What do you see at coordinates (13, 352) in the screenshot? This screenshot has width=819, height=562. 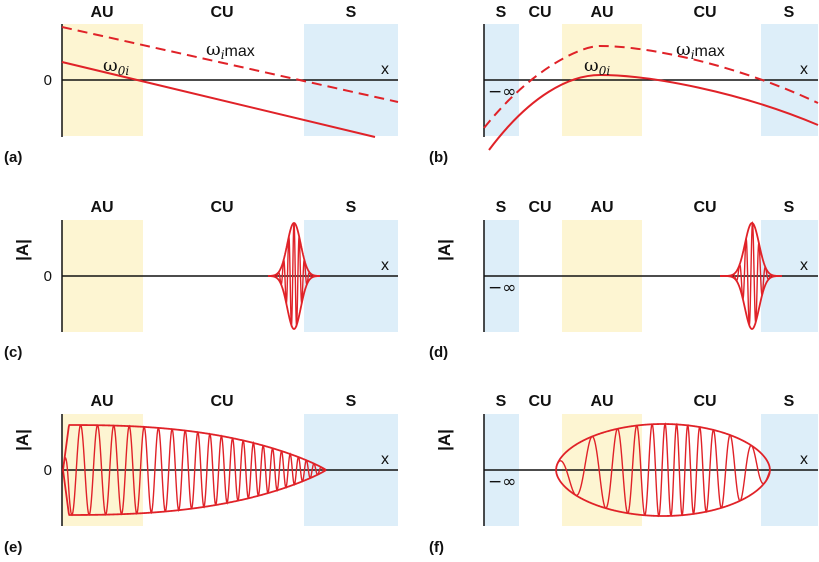 I see `panel-tag: (c)` at bounding box center [13, 352].